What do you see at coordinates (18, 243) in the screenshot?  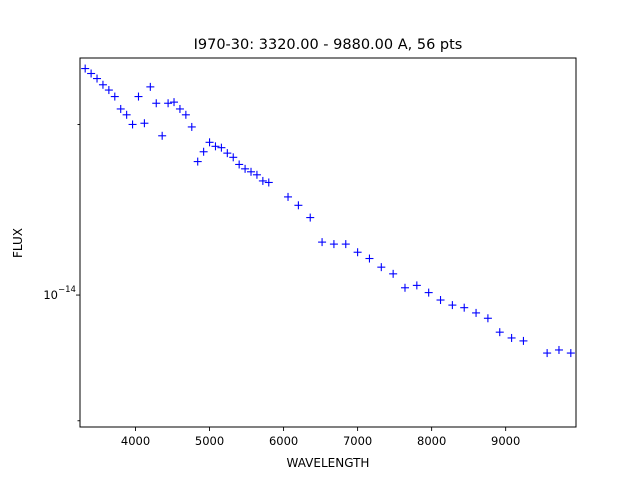 I see `y-axis-label: FLUX` at bounding box center [18, 243].